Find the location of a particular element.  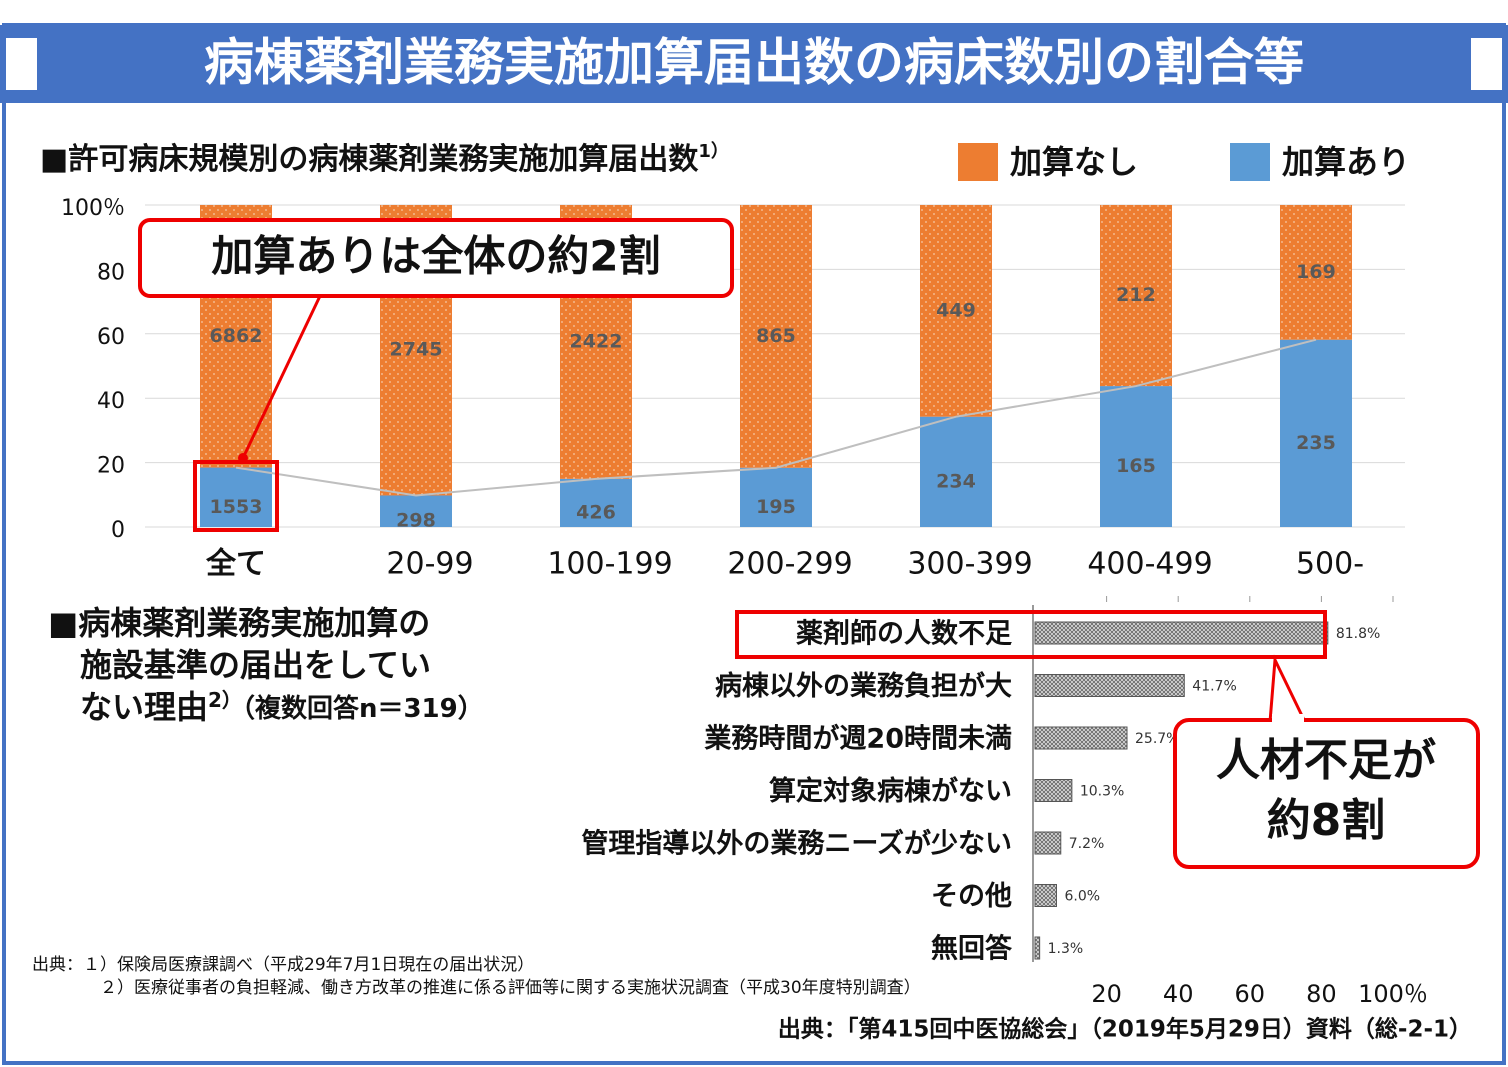

y-tick-label: 40 is located at coordinates (111, 401).